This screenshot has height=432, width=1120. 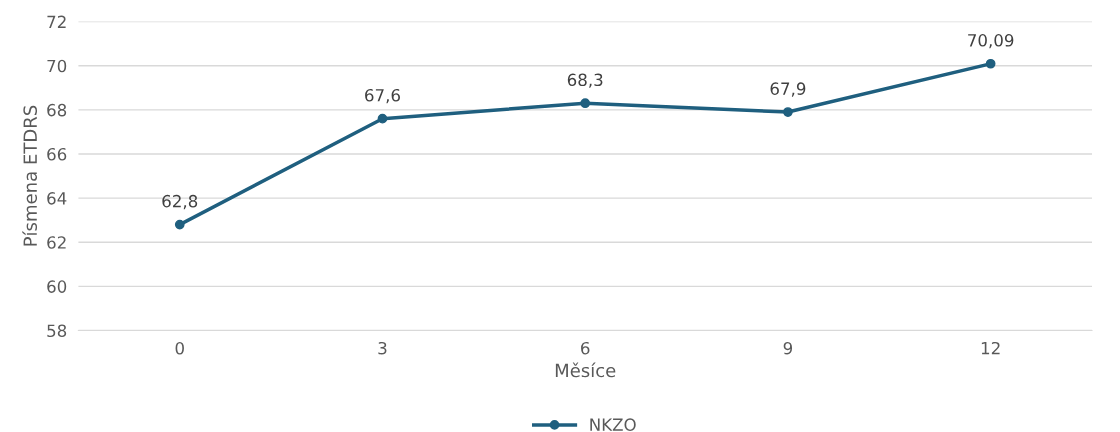 I want to click on y-axis-title: Písmena ETDRS, so click(x=30, y=175).